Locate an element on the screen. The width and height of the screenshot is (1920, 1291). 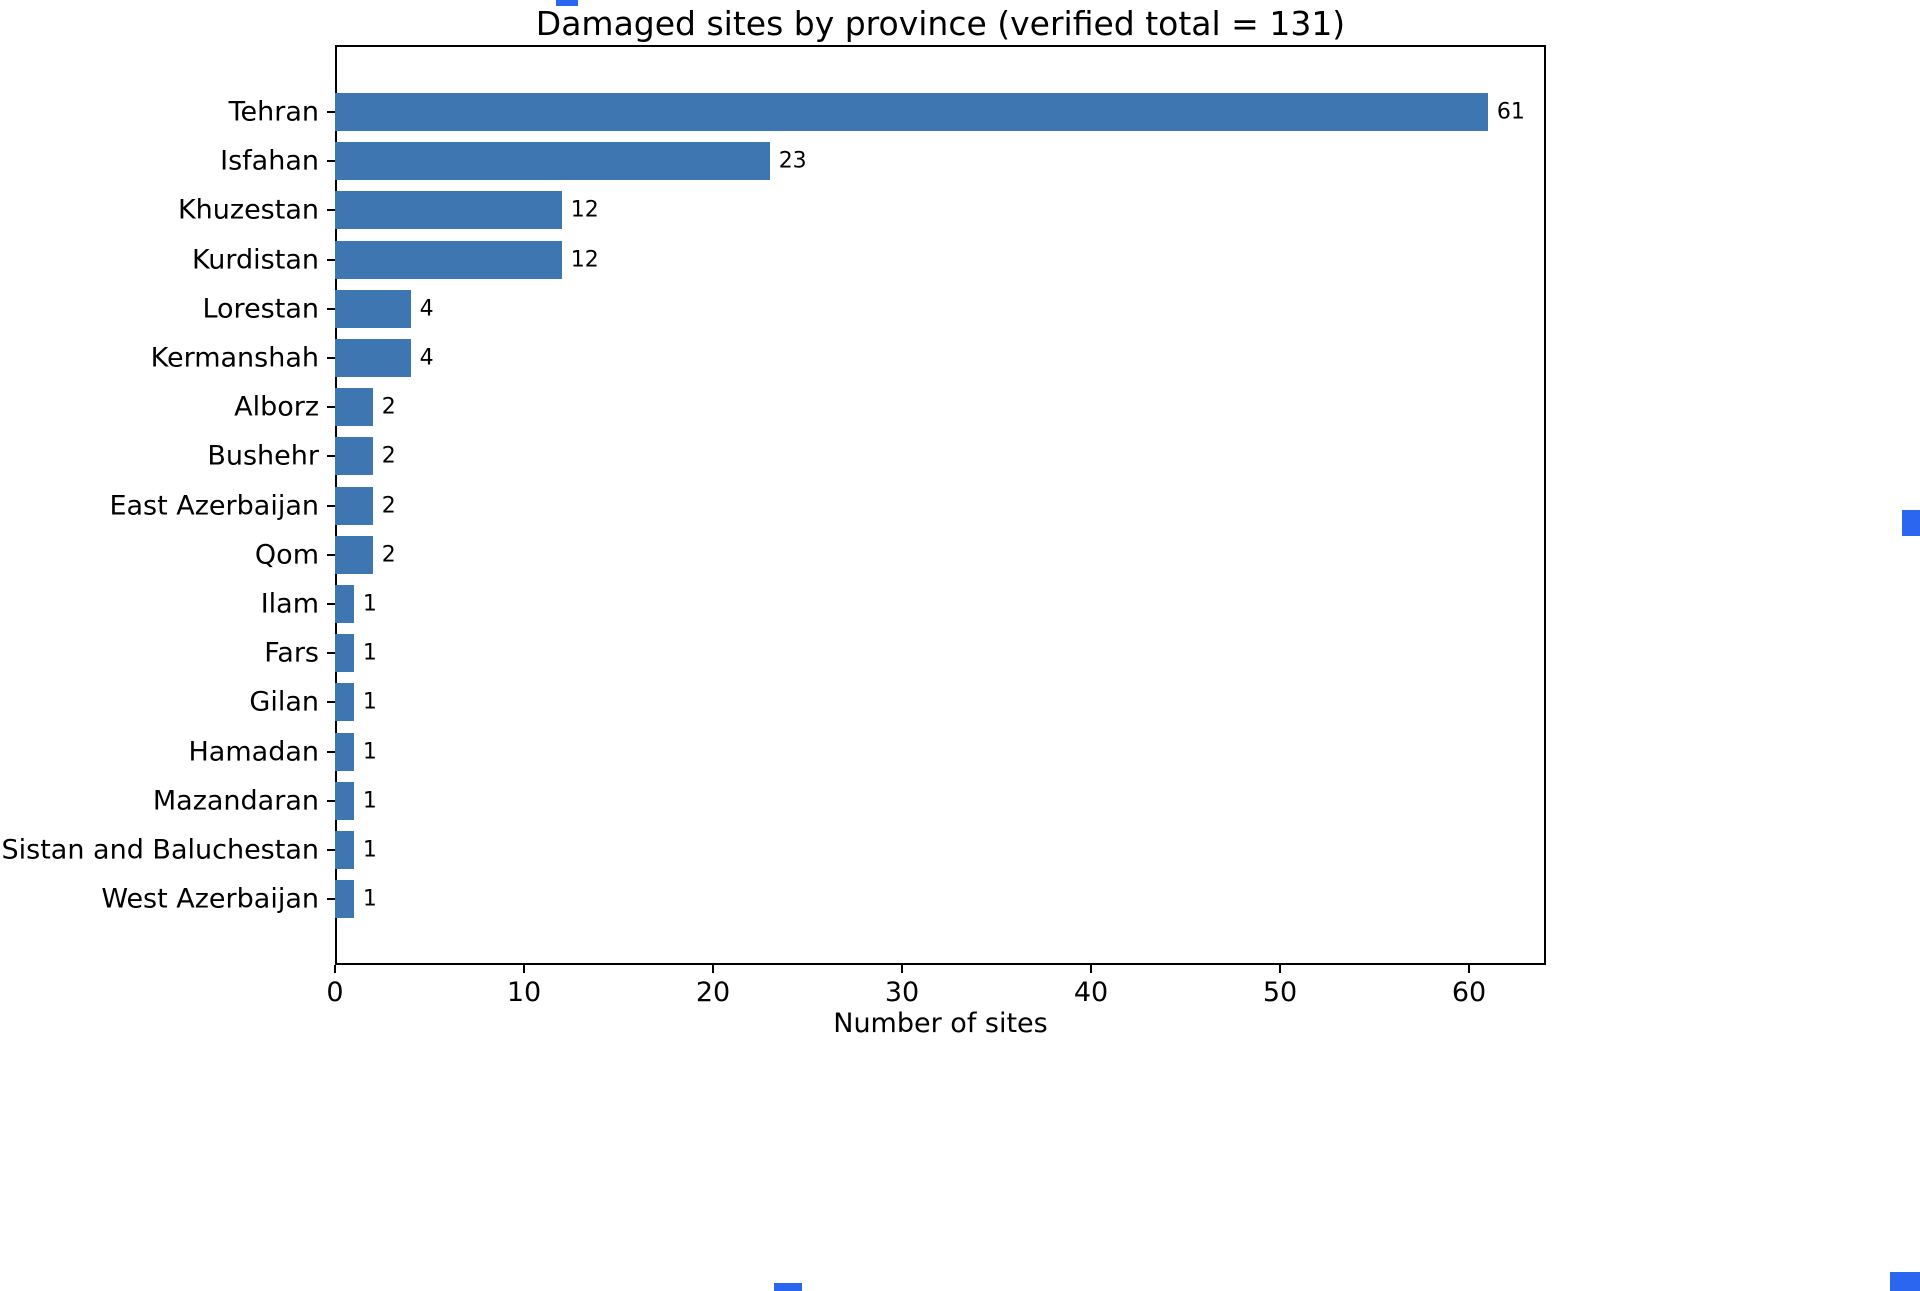
y-tick-label: Bushehr is located at coordinates (263, 456).